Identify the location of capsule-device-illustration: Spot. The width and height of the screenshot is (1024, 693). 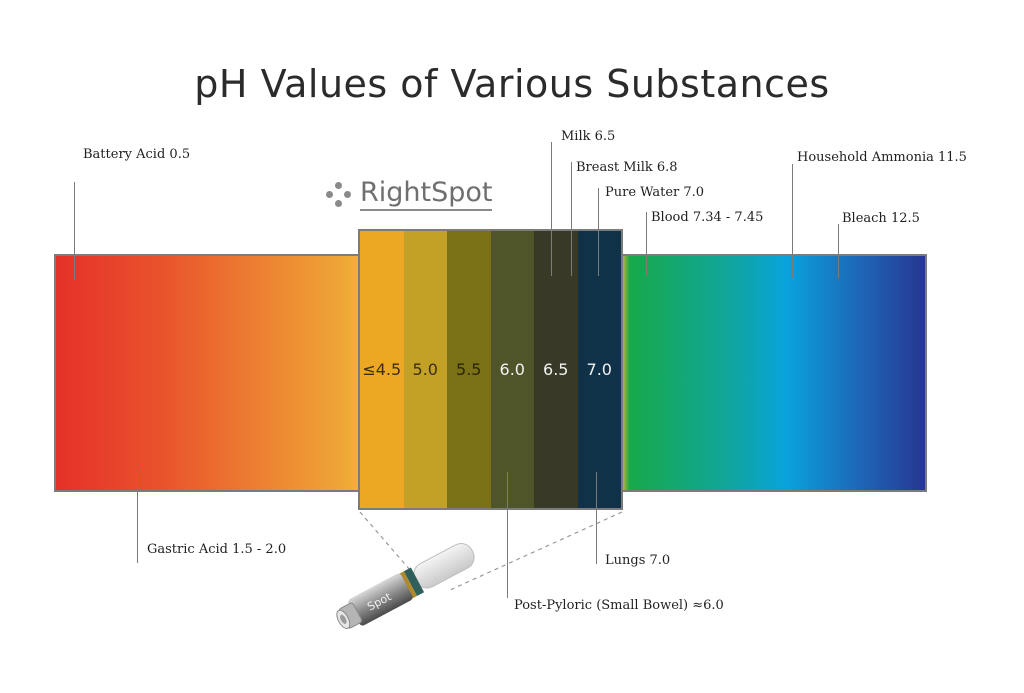
(405, 586).